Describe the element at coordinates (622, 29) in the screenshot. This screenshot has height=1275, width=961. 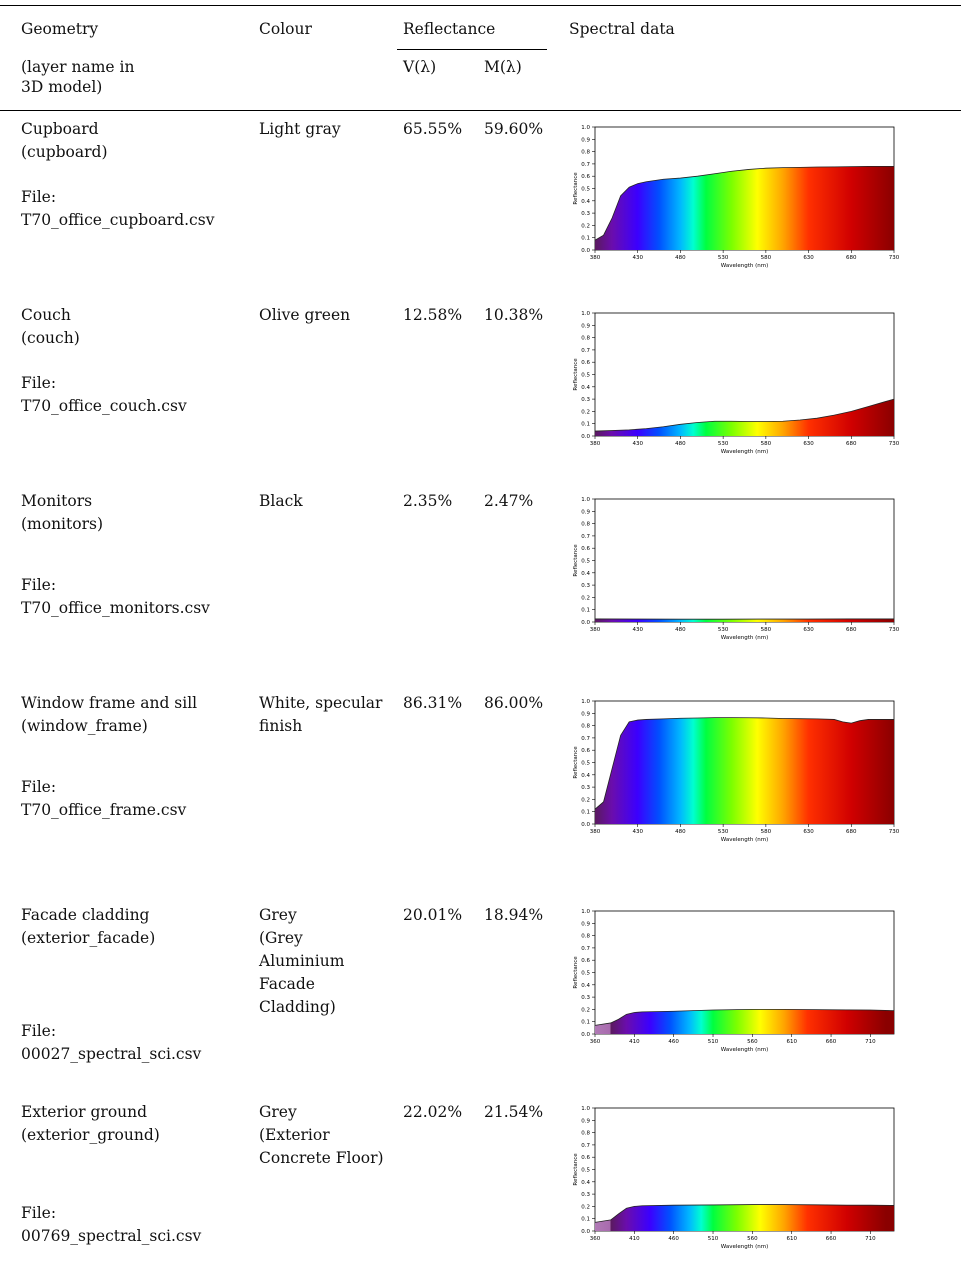
I see `header-spectral-data: Spectral data` at that location.